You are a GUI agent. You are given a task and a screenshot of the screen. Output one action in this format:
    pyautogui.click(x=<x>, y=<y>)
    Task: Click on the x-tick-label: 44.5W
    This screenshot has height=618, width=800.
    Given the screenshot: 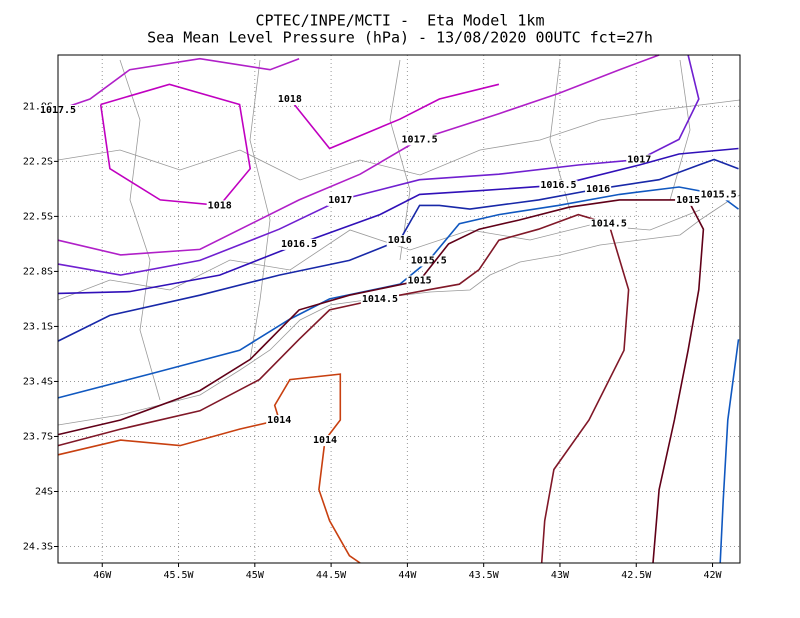 What is the action you would take?
    pyautogui.click(x=331, y=575)
    